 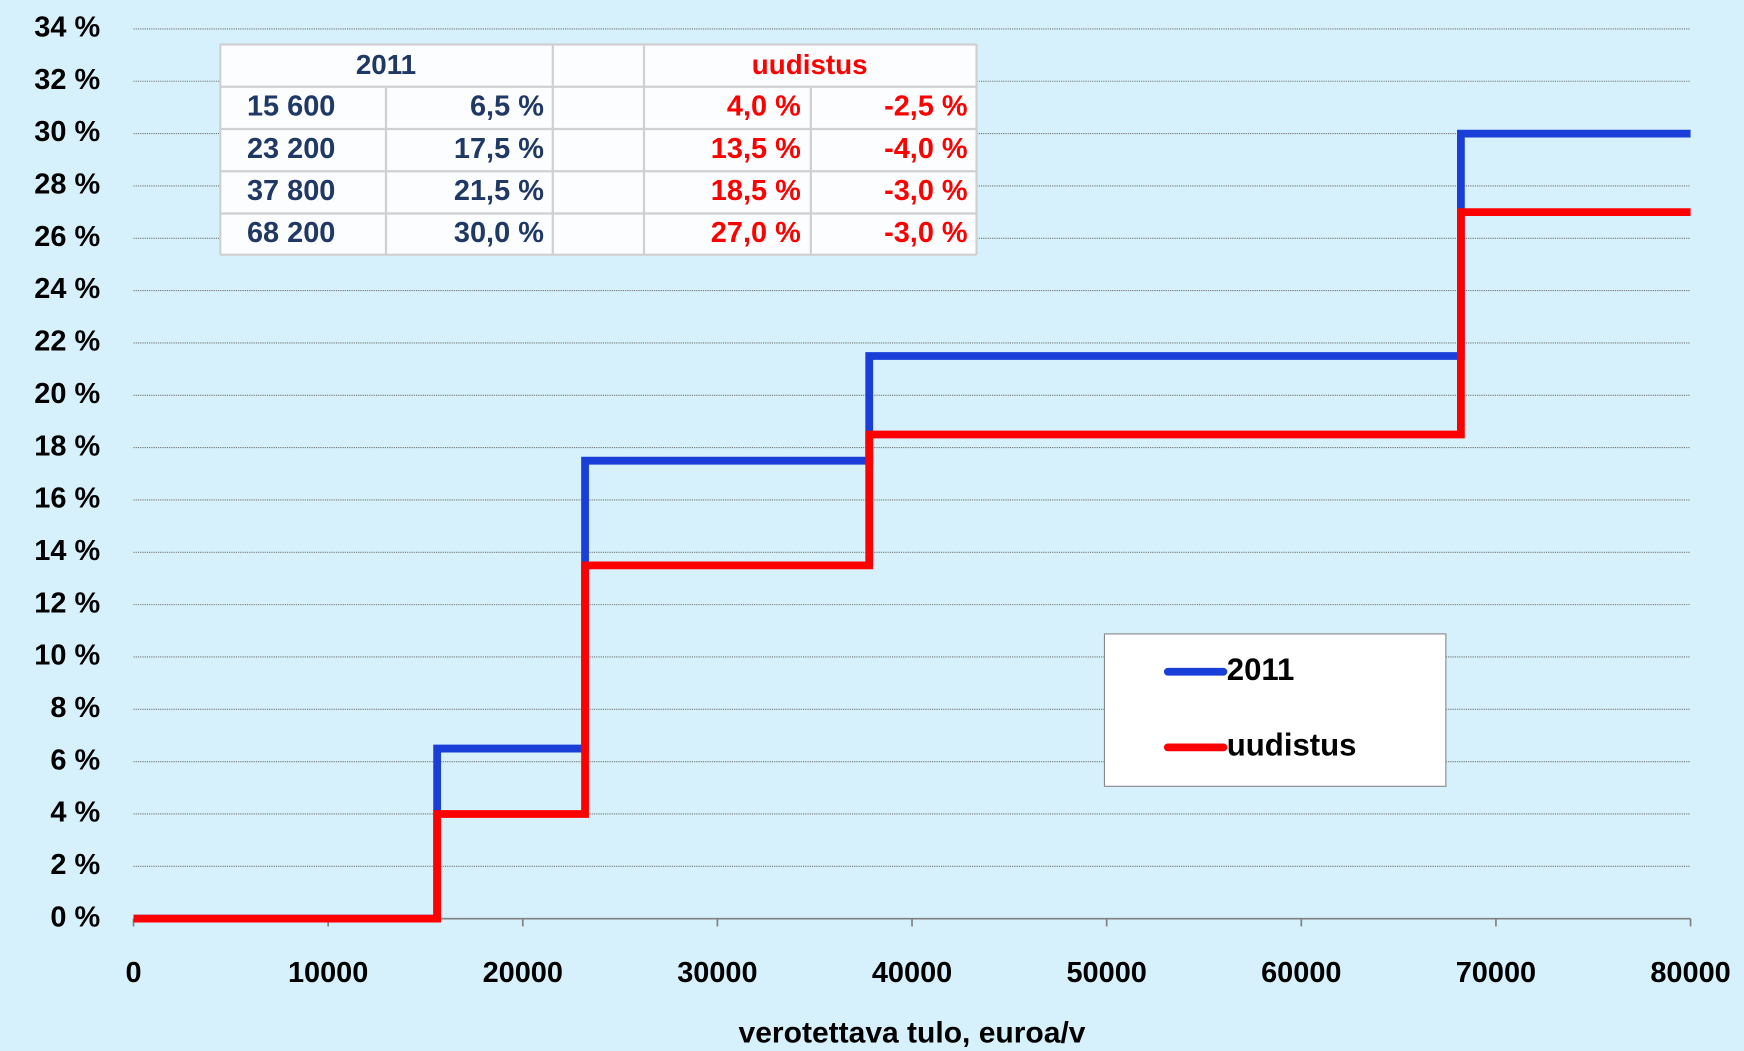 I want to click on table-cell: 15 600, so click(x=291, y=107).